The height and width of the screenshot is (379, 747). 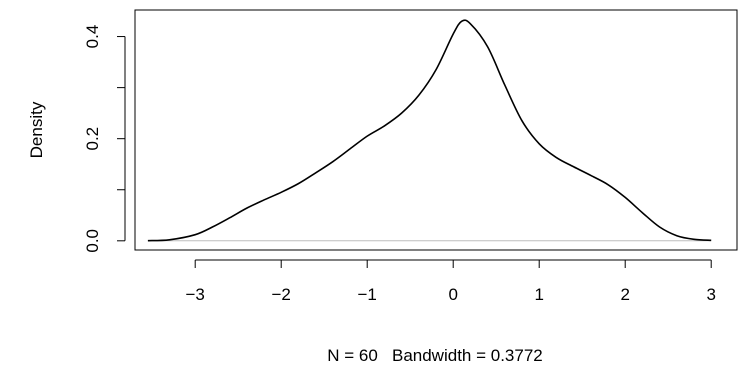 What do you see at coordinates (92, 37) in the screenshot?
I see `y-tick-label: 0.4` at bounding box center [92, 37].